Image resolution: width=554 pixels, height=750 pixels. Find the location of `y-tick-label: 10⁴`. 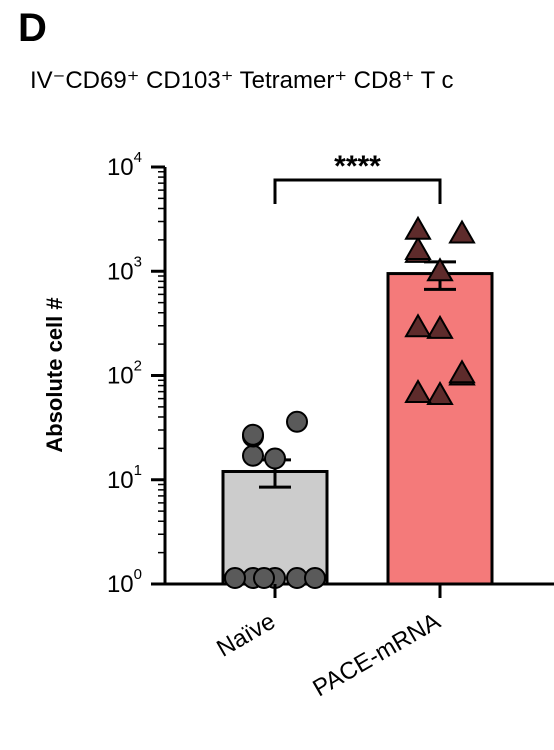

y-tick-label: 10⁴ is located at coordinates (124, 165).